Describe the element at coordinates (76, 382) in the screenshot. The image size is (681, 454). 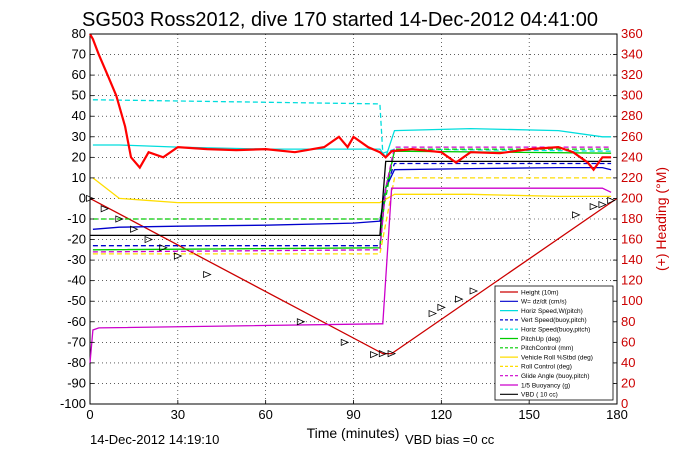
I see `y-tick-label-left: -90` at that location.